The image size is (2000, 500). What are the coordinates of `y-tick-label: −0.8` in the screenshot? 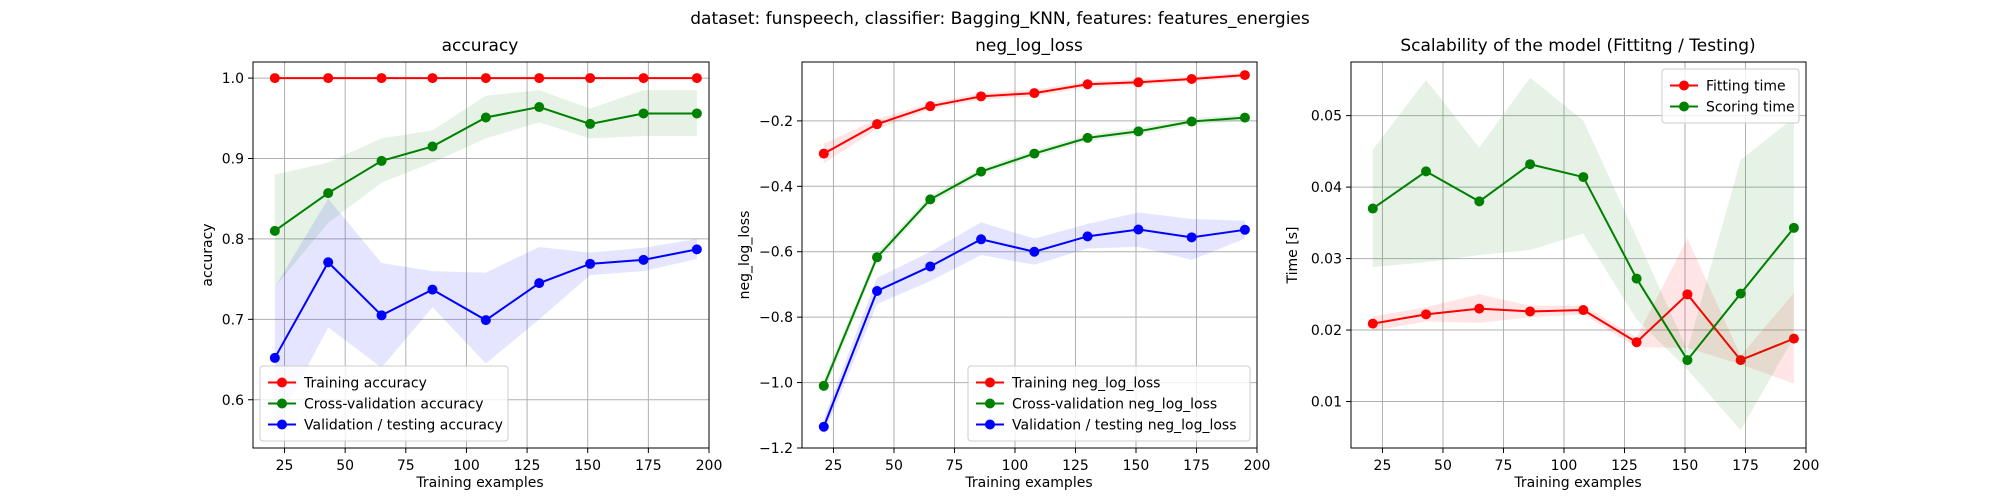 It's located at (776, 318).